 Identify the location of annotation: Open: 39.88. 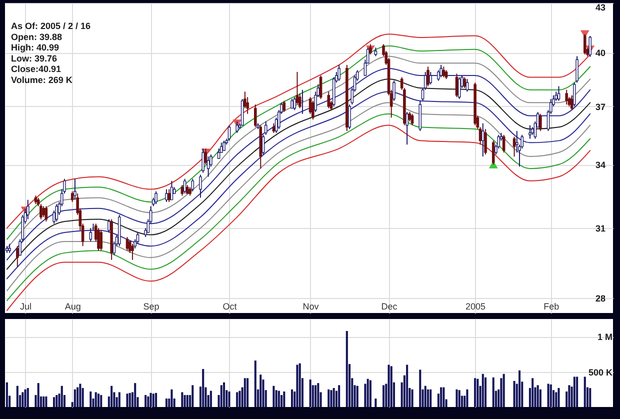
(36, 37).